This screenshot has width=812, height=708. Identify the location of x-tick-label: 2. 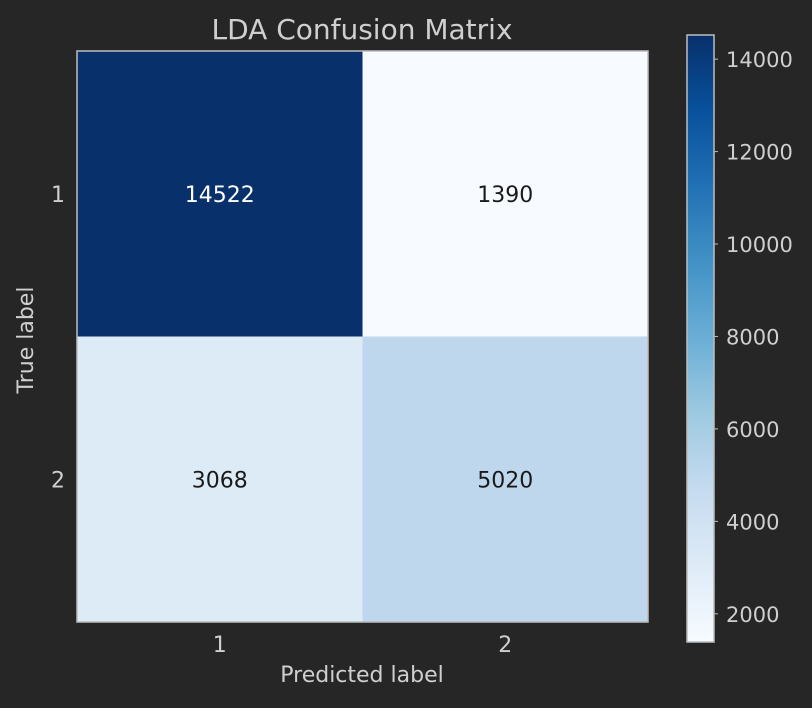
(505, 645).